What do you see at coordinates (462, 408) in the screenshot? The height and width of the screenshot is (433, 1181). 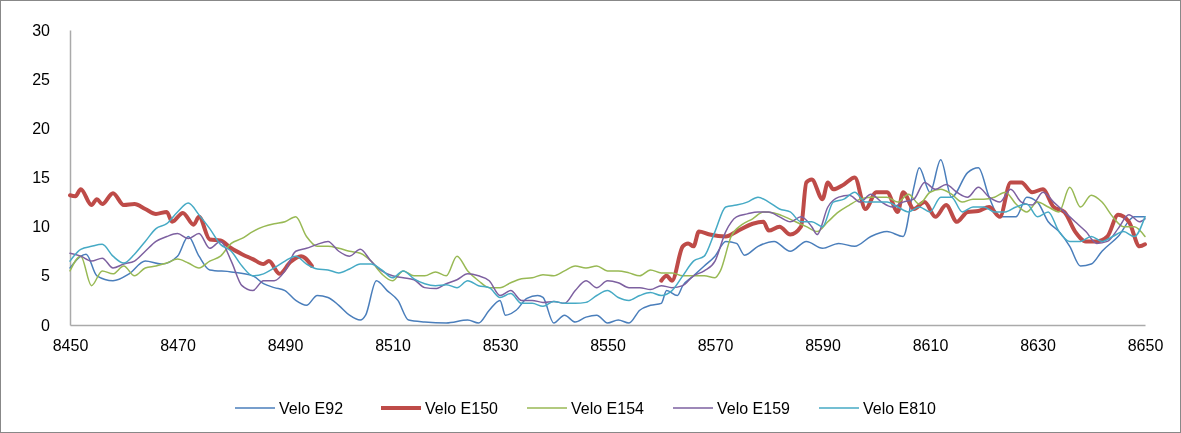 I see `legend-label: Velo E150` at bounding box center [462, 408].